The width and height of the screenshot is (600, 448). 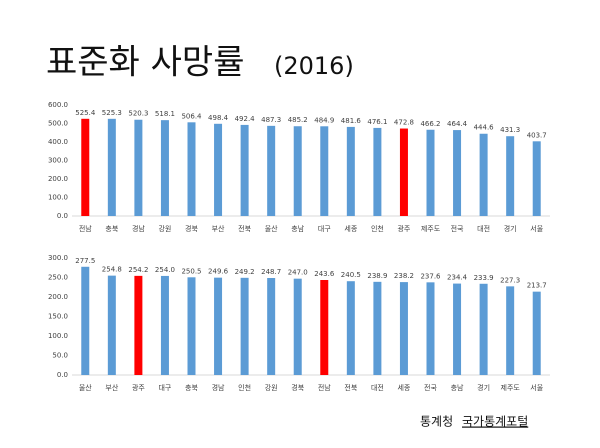 What do you see at coordinates (58, 105) in the screenshot?
I see `y-tick-label: 600.0` at bounding box center [58, 105].